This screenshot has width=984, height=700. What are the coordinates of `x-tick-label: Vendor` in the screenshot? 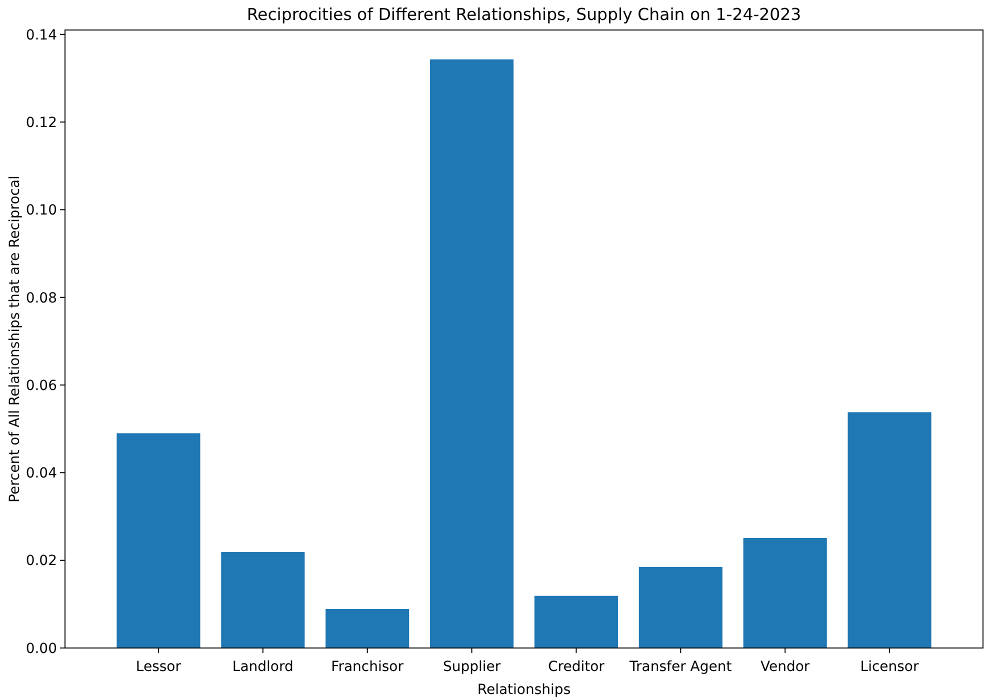 It's located at (785, 667).